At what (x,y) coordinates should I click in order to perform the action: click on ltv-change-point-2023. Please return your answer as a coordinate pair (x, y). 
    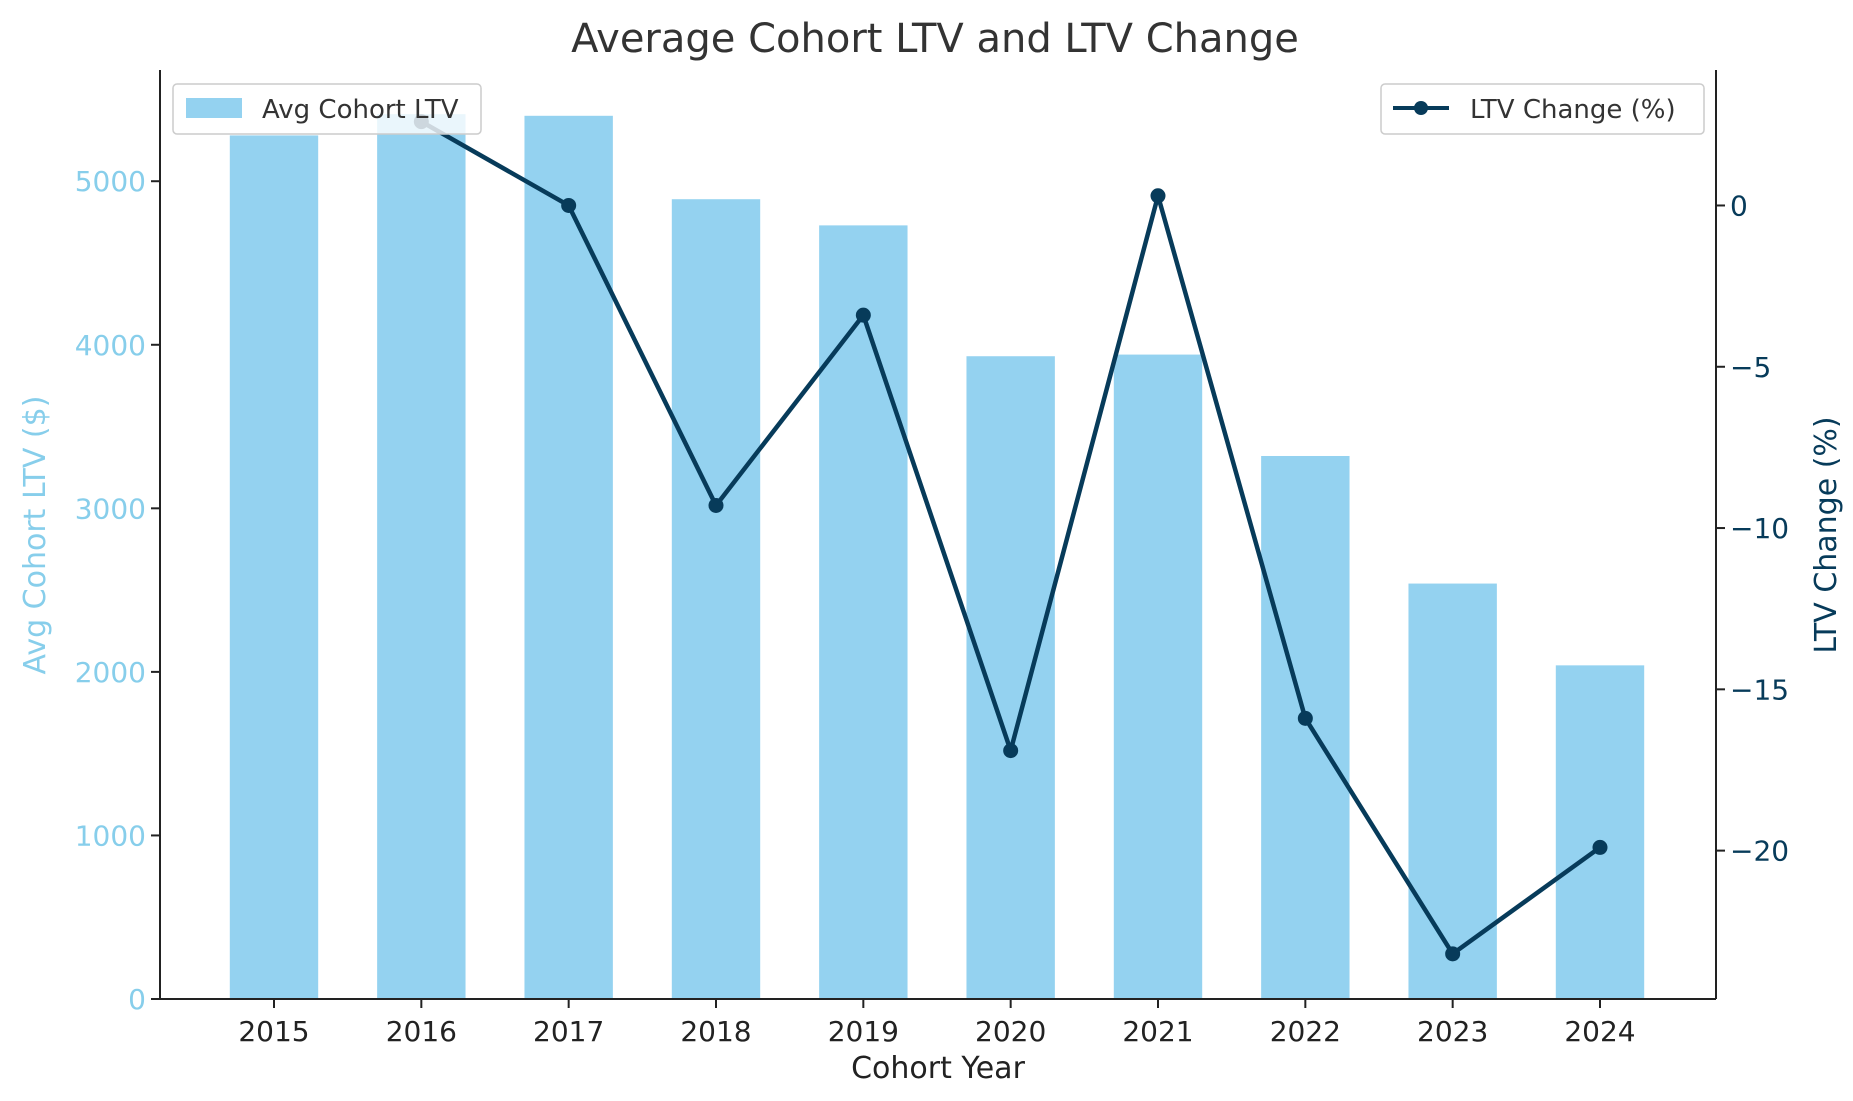
    Looking at the image, I should click on (1453, 954).